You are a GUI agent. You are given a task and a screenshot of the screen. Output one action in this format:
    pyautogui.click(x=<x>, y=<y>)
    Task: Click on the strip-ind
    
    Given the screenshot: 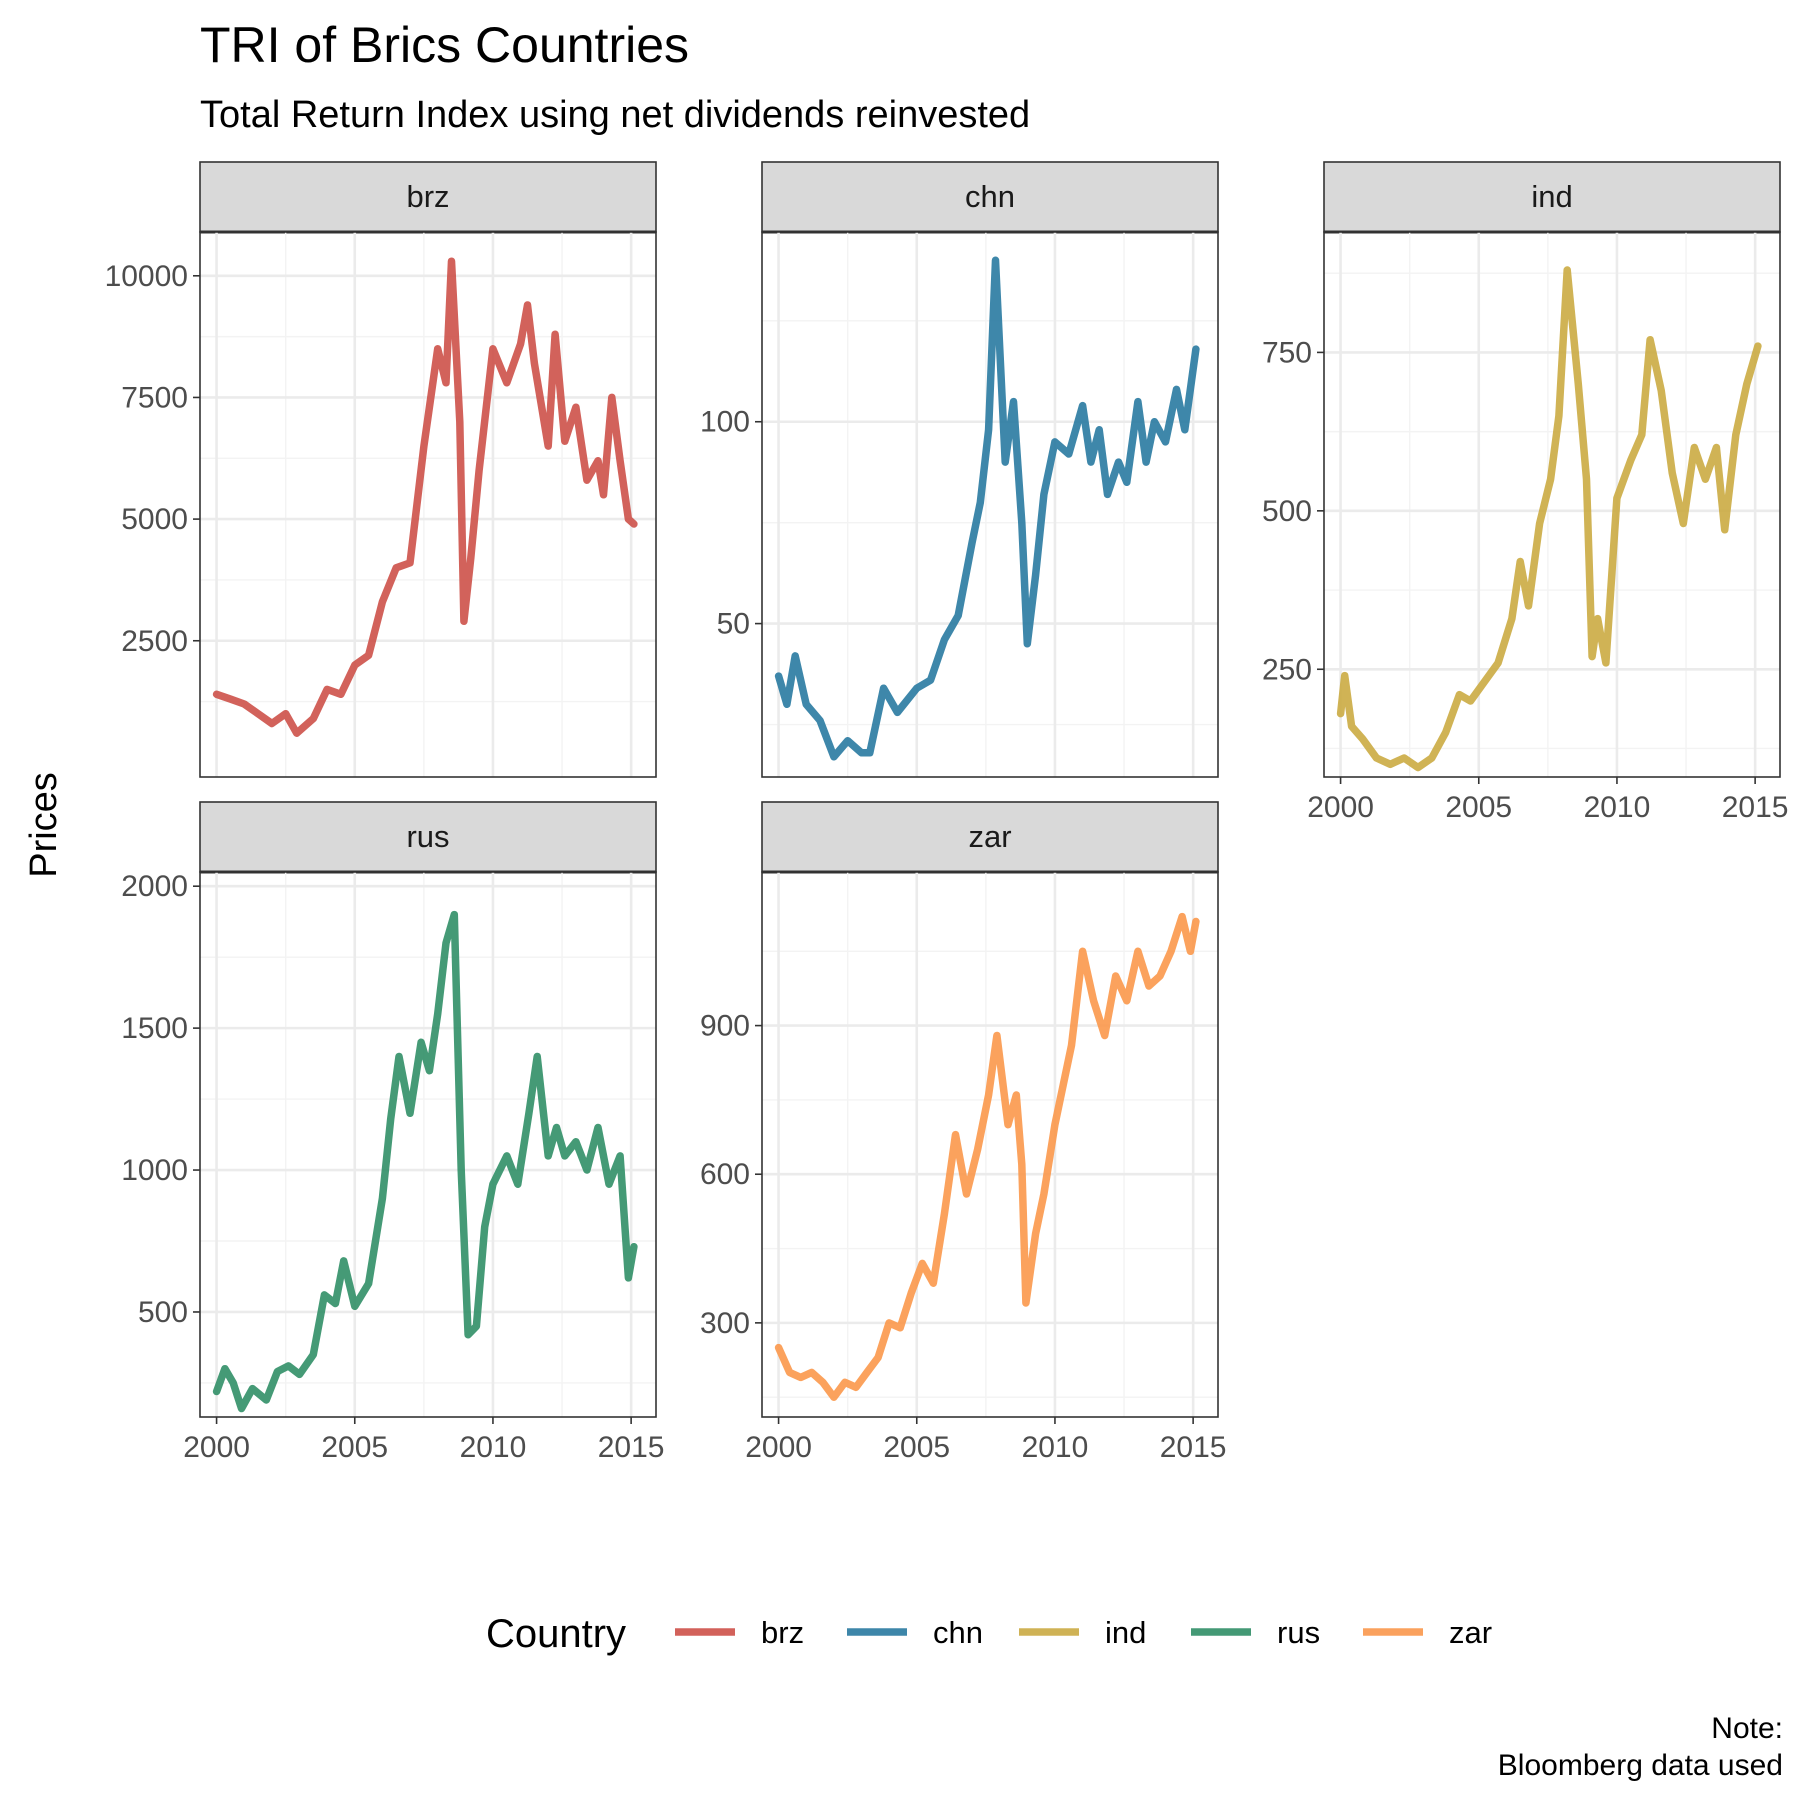 What is the action you would take?
    pyautogui.click(x=1552, y=197)
    